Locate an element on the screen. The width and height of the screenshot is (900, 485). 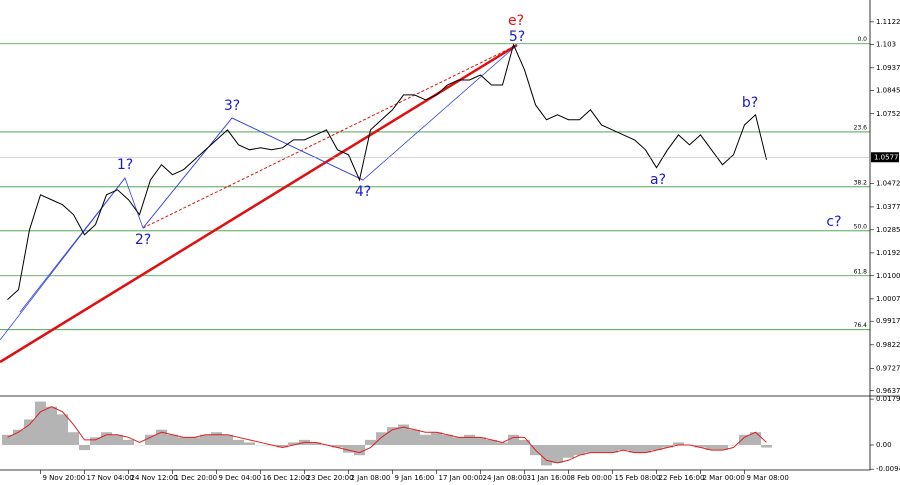
x-tick-label: 2 Mar 00:00 is located at coordinates (724, 478).